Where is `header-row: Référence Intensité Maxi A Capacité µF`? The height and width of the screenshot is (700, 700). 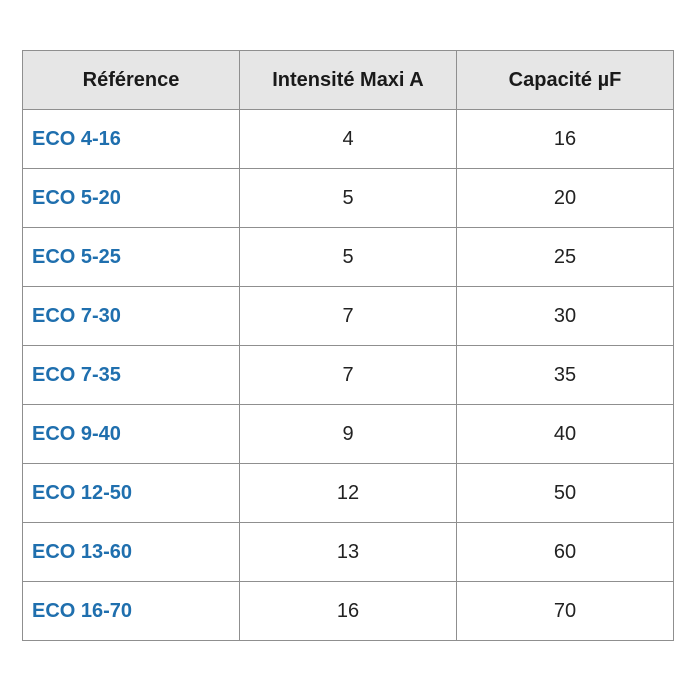
header-row: Référence Intensité Maxi A Capacité µF is located at coordinates (348, 80).